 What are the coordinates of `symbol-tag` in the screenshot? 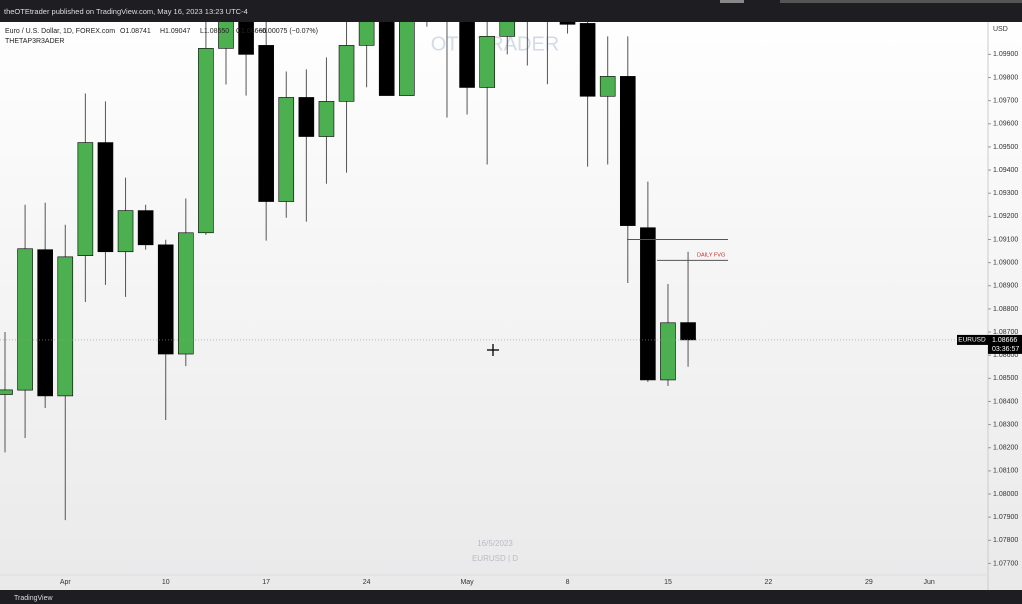 It's located at (972, 339).